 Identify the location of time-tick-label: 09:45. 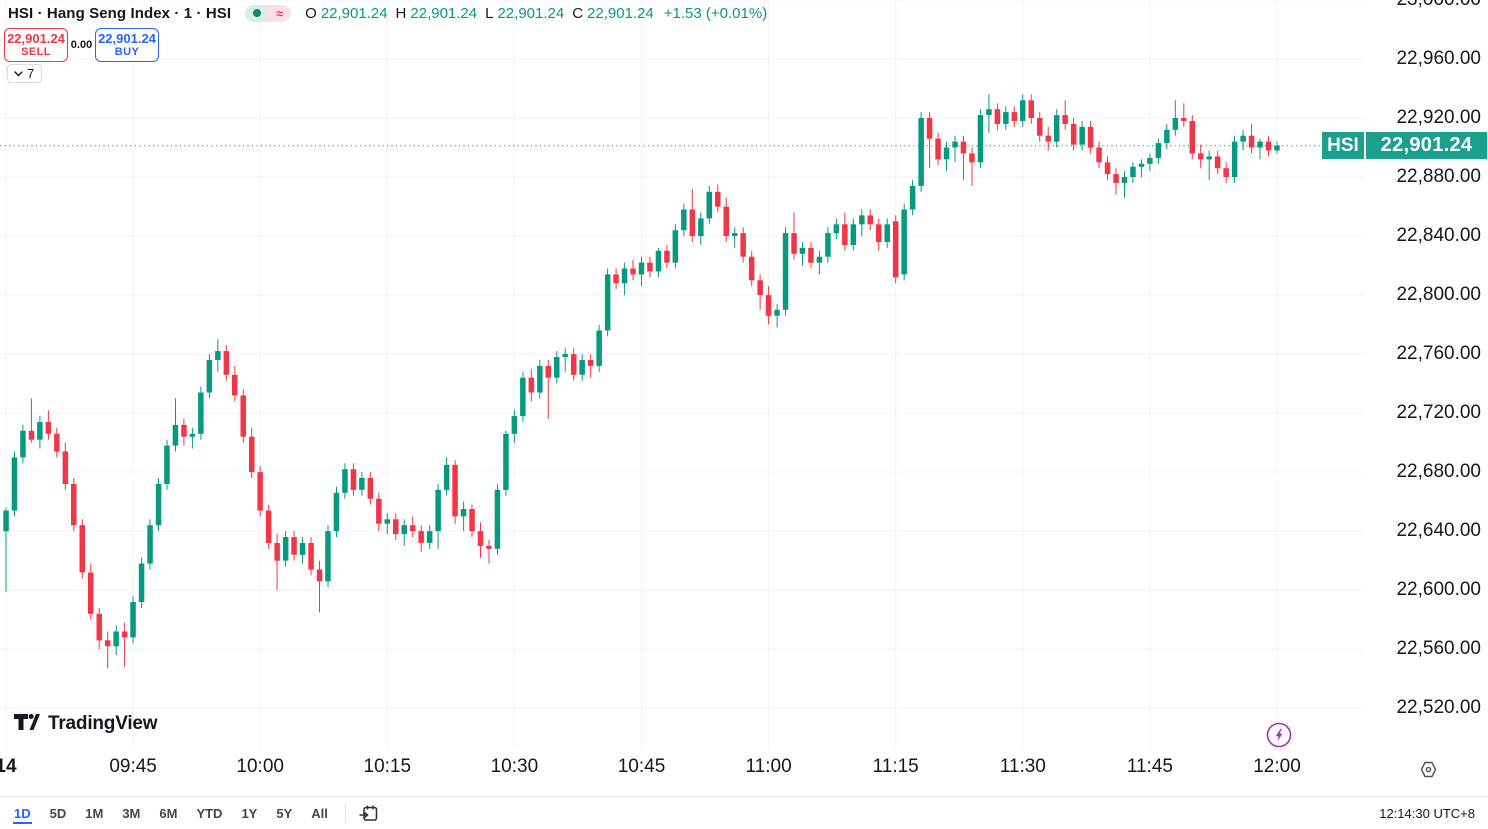
(133, 766).